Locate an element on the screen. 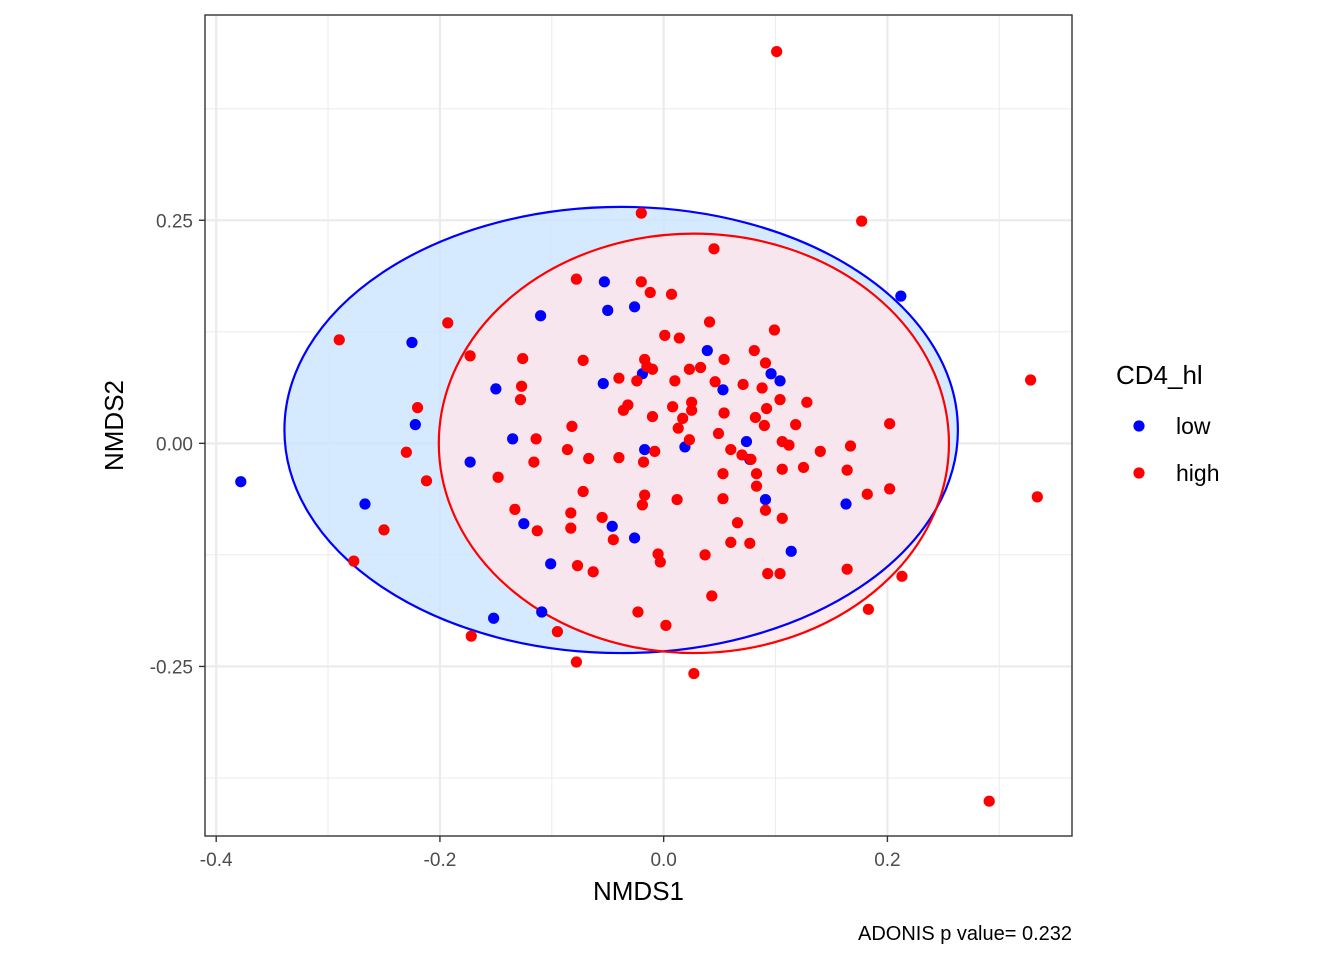  y-tick-label: 0.25 is located at coordinates (174, 221).